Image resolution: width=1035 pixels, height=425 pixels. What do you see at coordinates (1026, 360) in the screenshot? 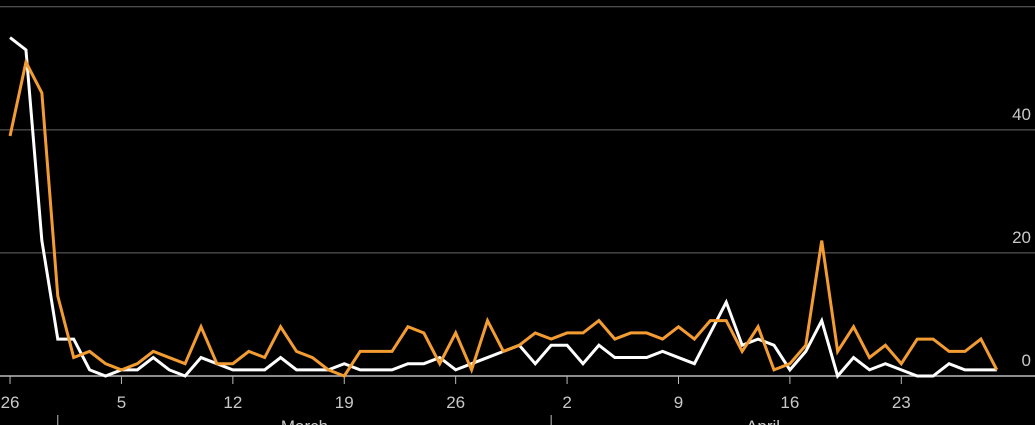
I see `y-tick-label: 0` at bounding box center [1026, 360].